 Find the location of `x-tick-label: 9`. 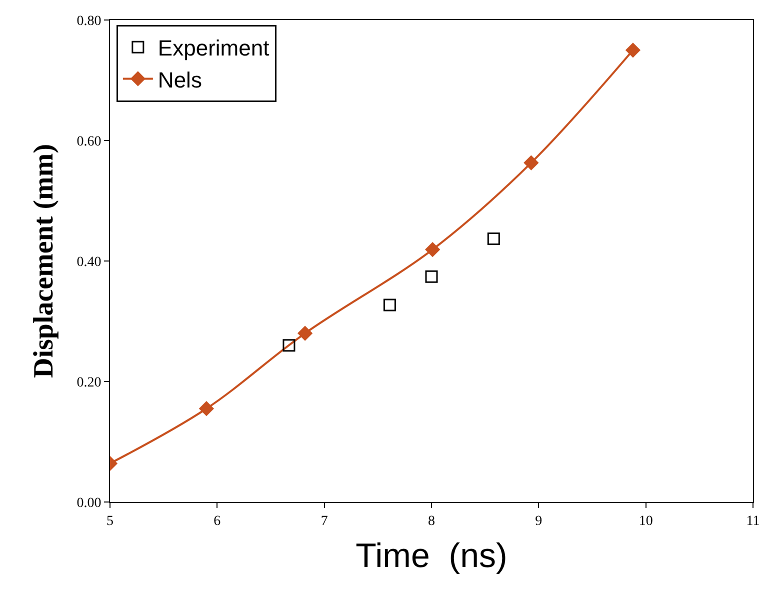

x-tick-label: 9 is located at coordinates (538, 521).